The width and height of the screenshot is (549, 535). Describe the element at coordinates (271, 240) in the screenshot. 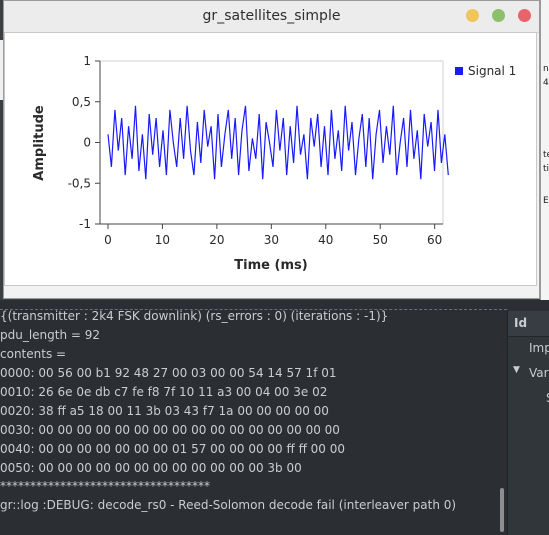

I see `x-tick-label: 30` at that location.